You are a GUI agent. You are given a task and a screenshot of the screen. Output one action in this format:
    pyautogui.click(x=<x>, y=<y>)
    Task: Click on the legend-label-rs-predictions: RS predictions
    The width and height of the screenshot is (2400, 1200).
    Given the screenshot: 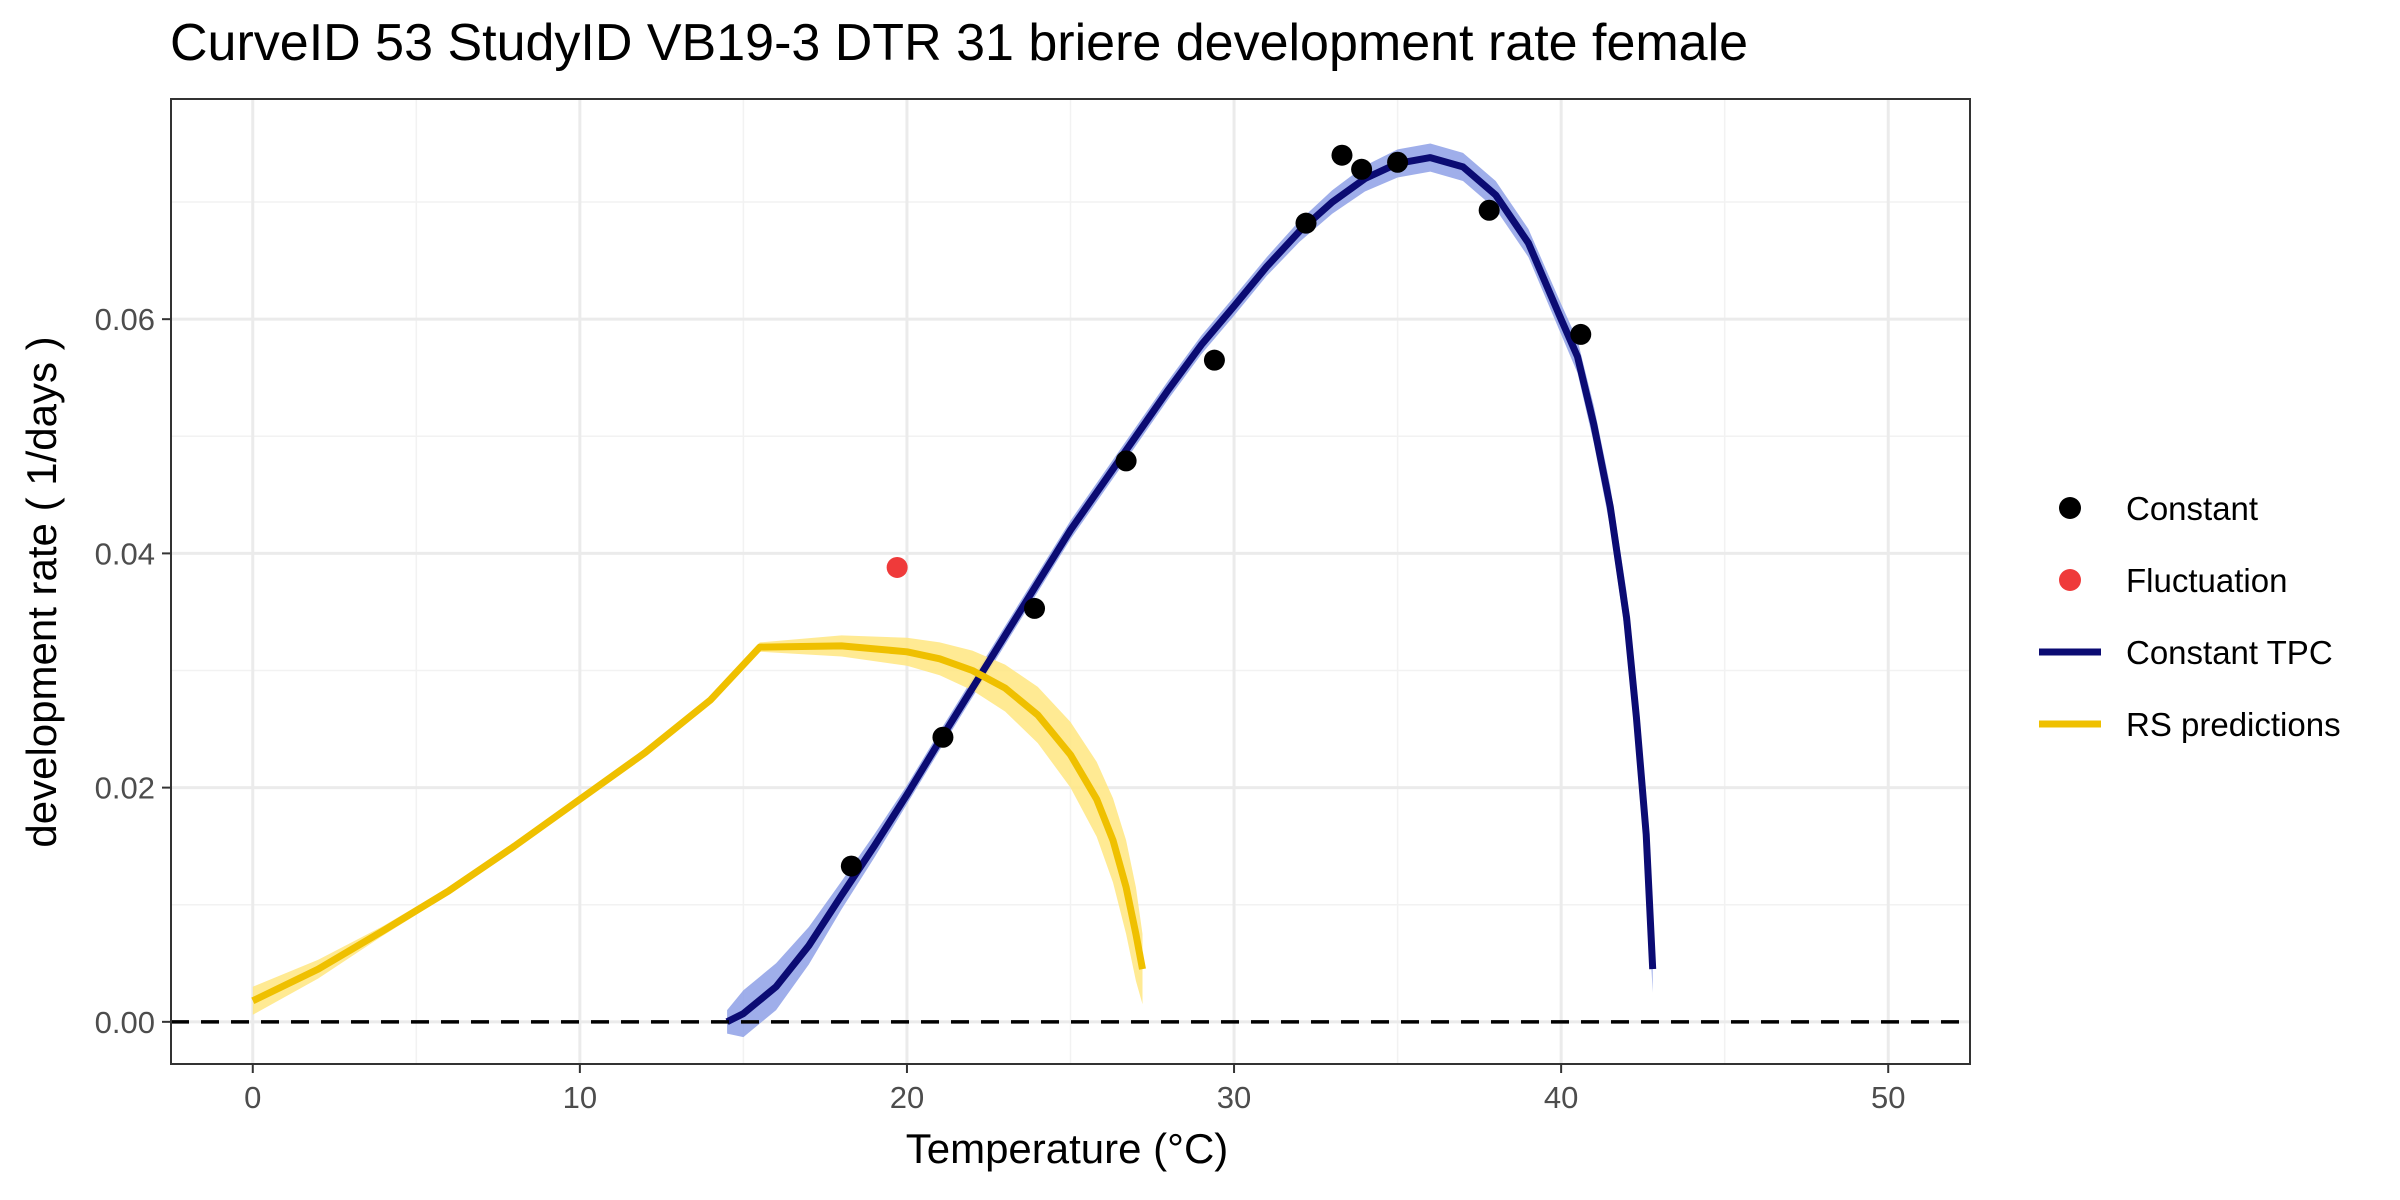 What is the action you would take?
    pyautogui.click(x=2233, y=724)
    